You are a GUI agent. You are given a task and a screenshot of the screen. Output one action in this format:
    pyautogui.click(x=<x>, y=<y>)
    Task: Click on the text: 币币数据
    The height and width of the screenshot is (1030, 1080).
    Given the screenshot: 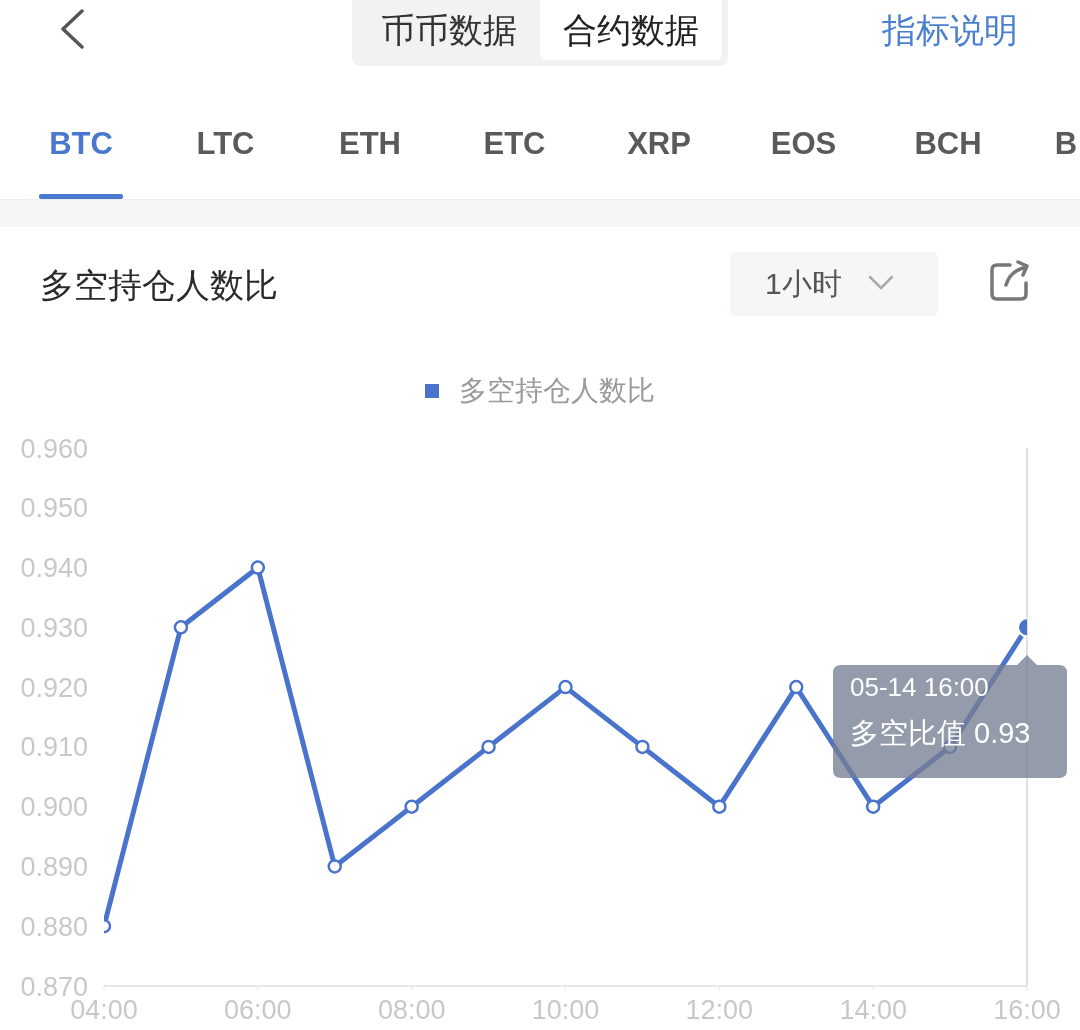 What is the action you would take?
    pyautogui.click(x=449, y=30)
    